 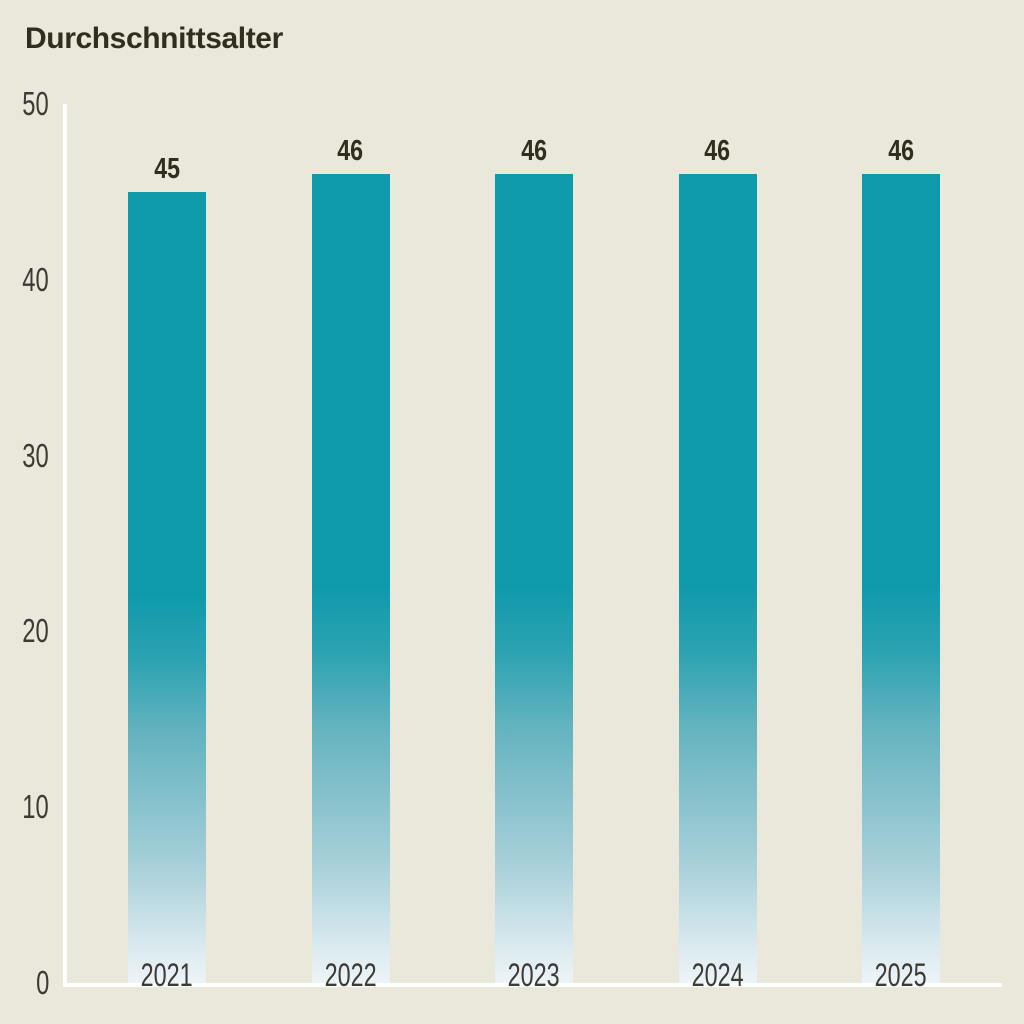 I want to click on value-label-2025: 46, so click(x=901, y=151).